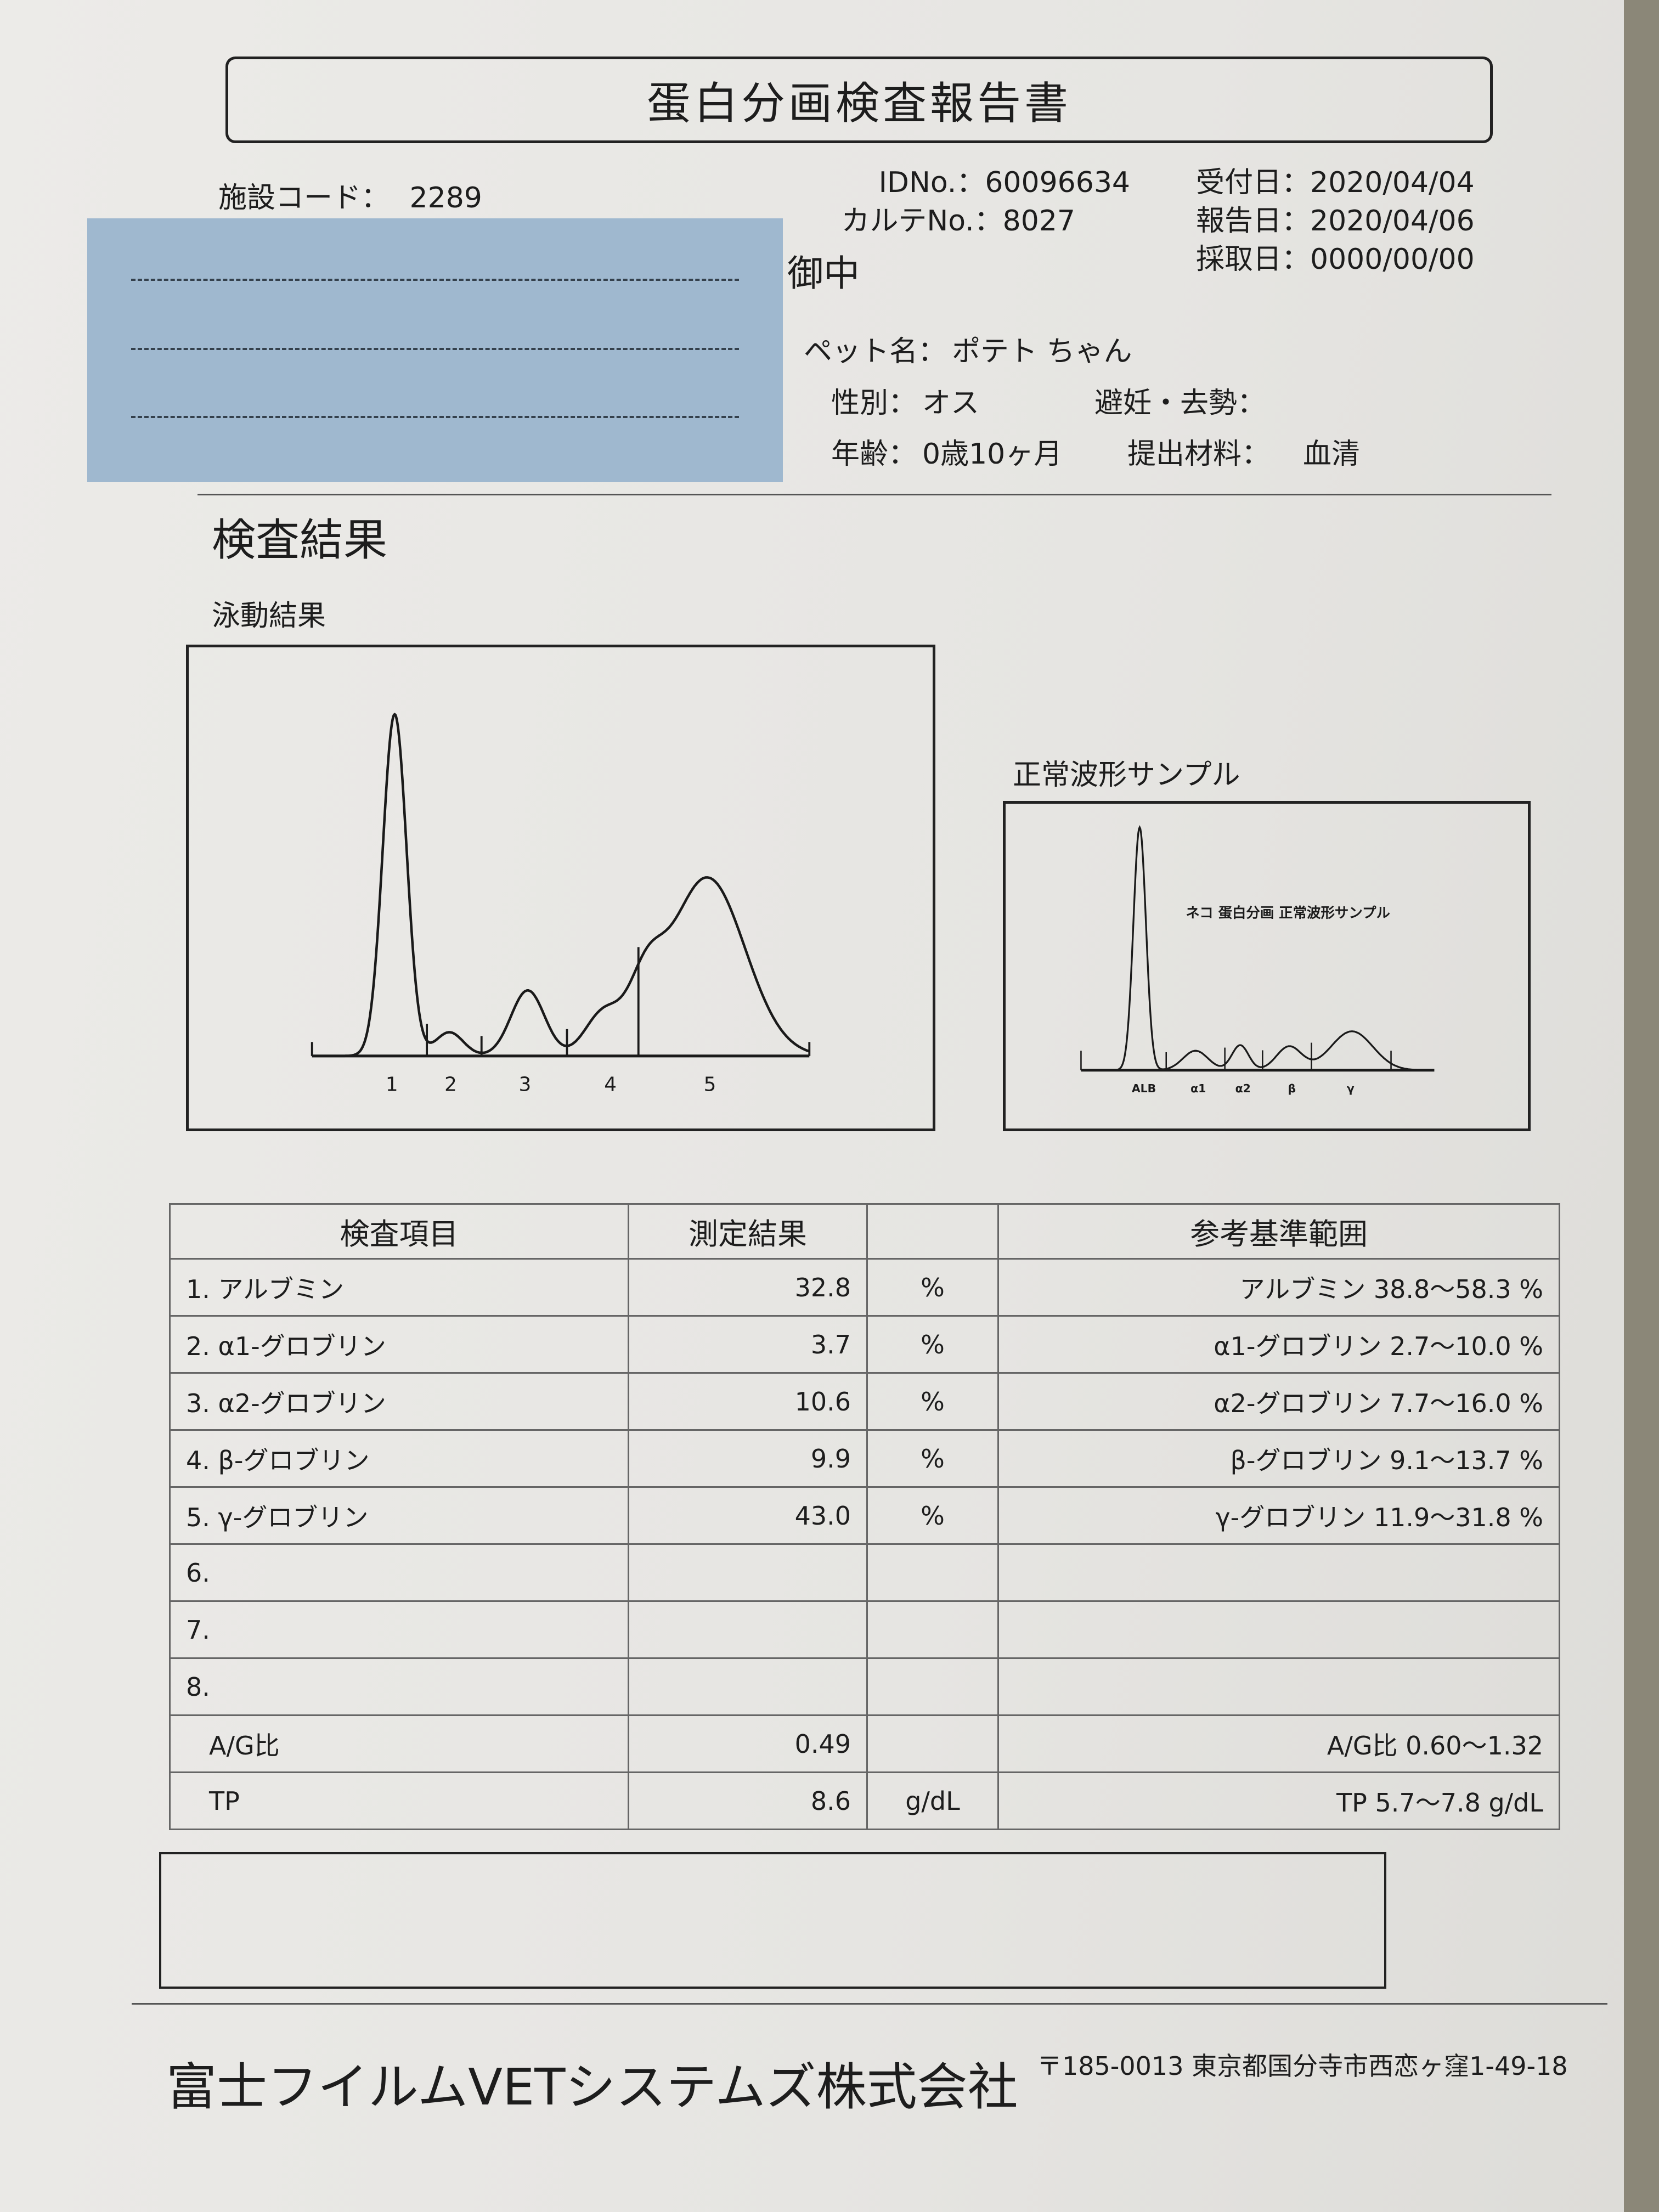  I want to click on table-row: 5. γ-グロブリン 43.0% γ-グロブリン 11.9～31.8 %, so click(864, 1516).